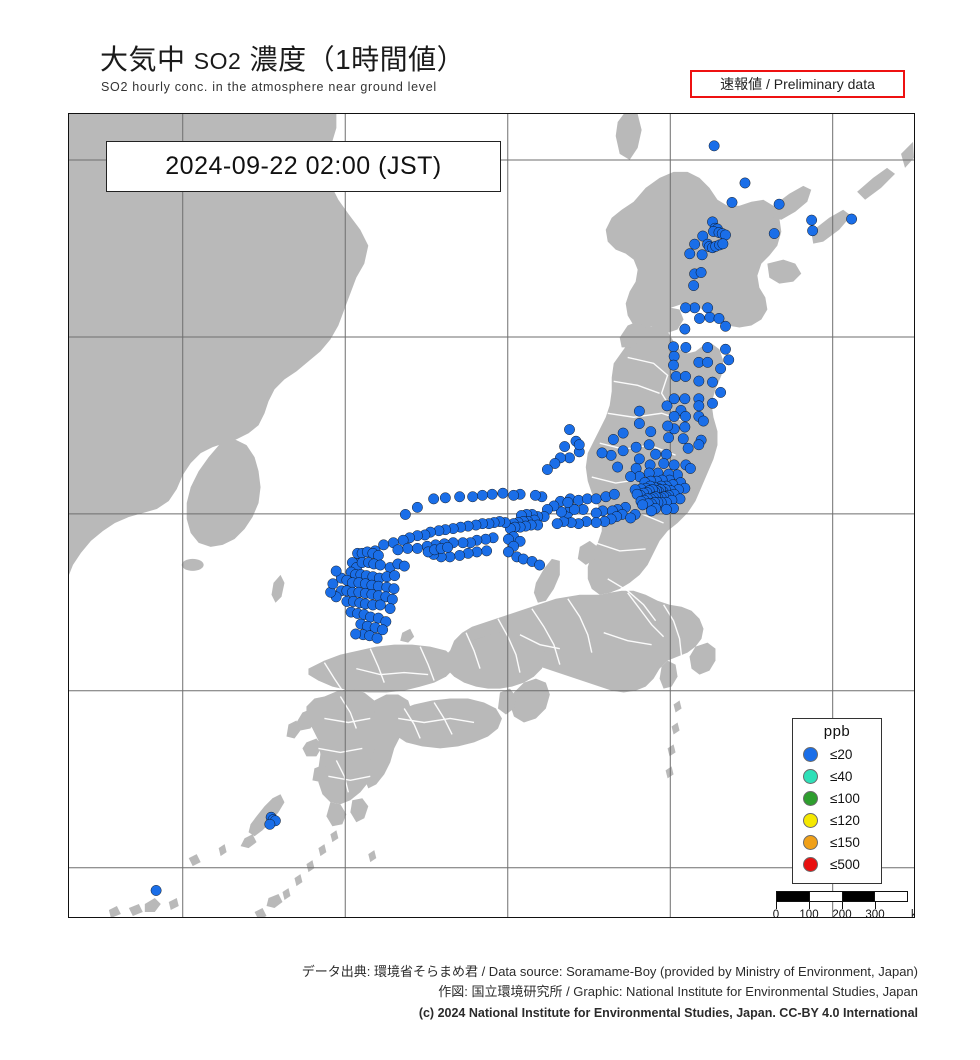  I want to click on page-title-main: 大気中, so click(143, 59).